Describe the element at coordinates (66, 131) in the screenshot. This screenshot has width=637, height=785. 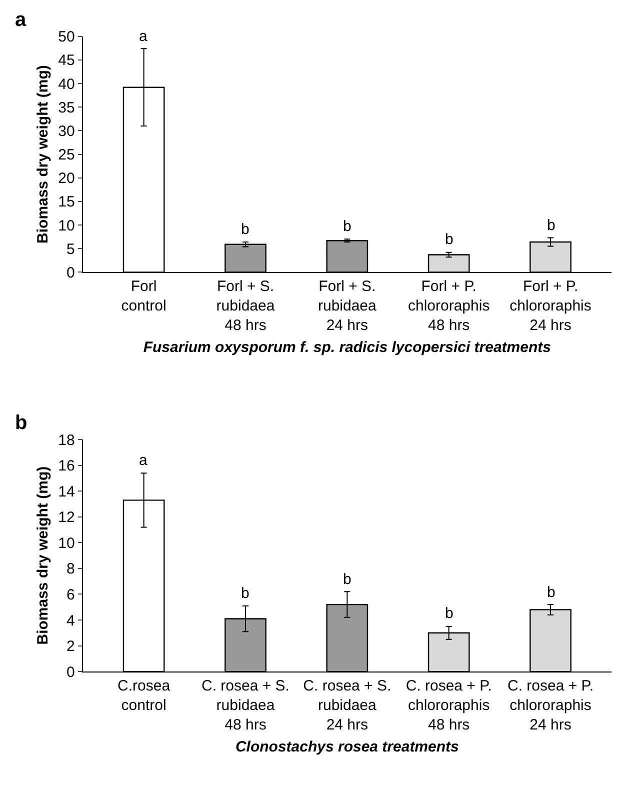
I see `y-tick-label: 30` at that location.